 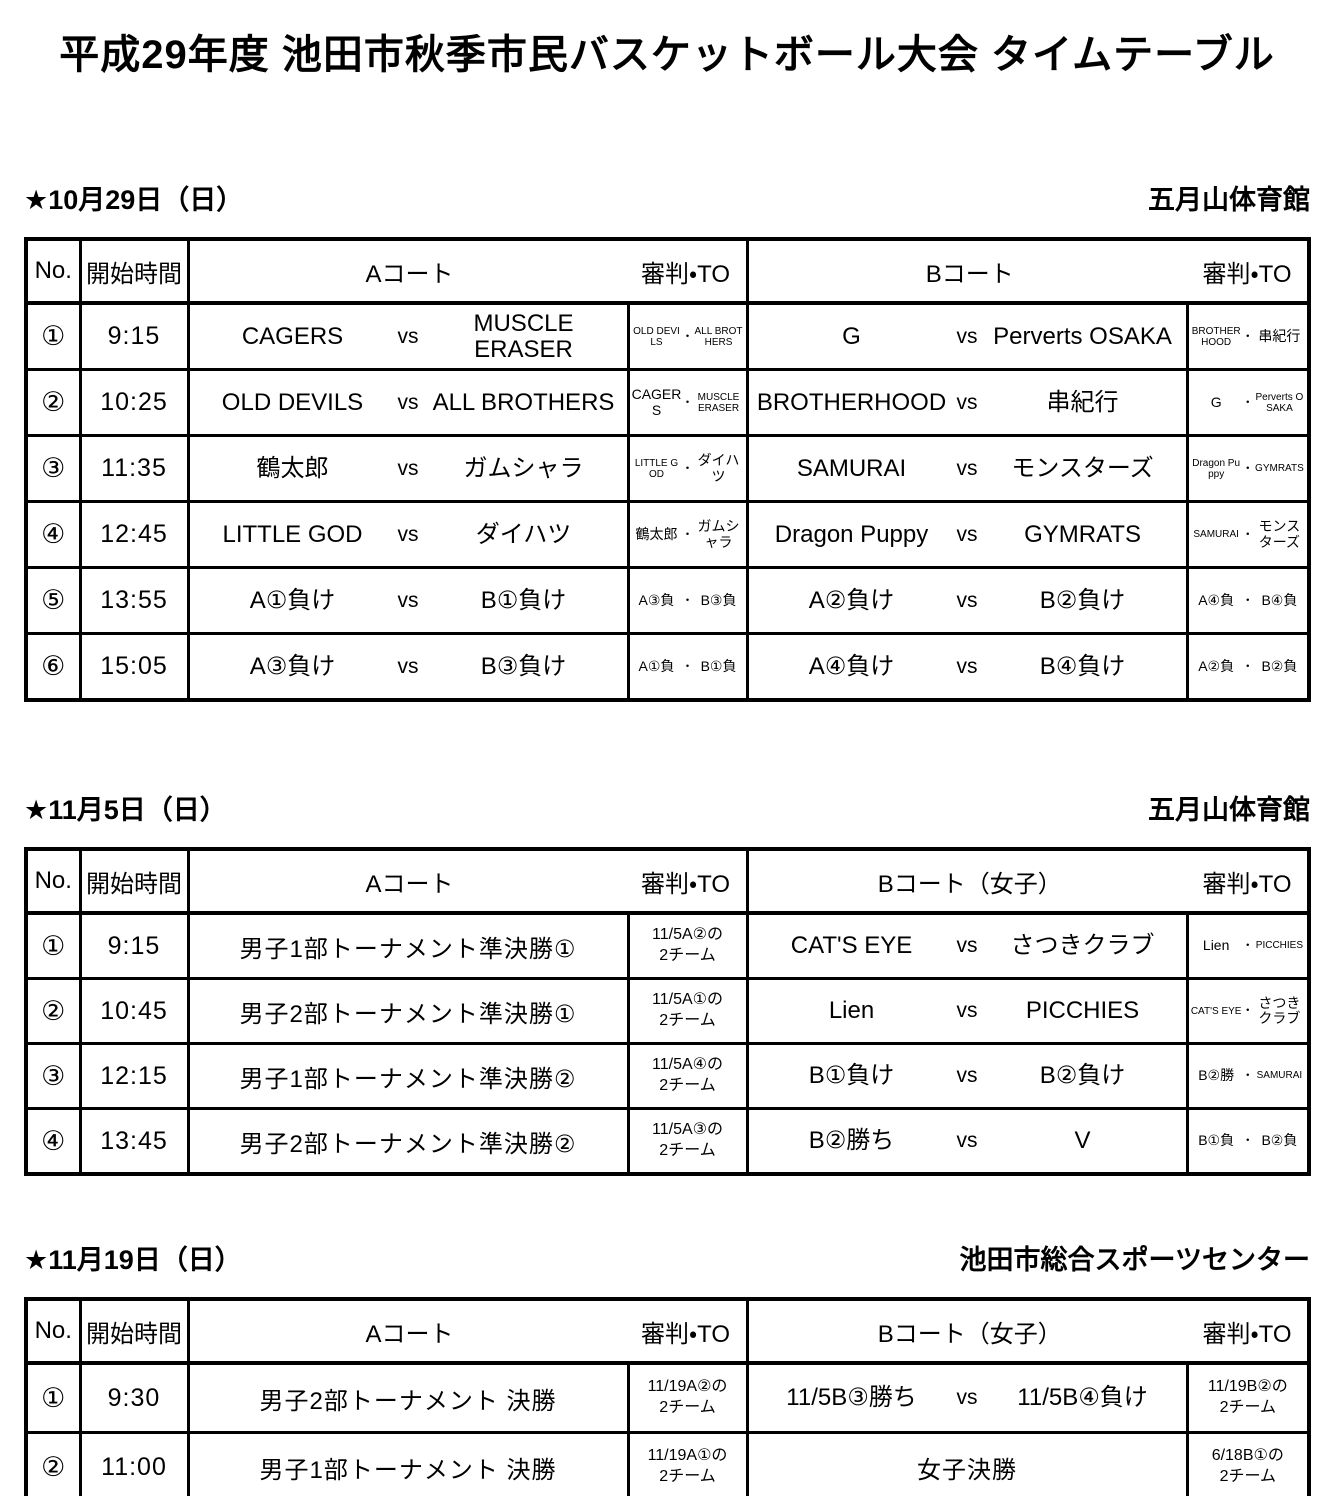 I want to click on row-number: ①, so click(x=53, y=336).